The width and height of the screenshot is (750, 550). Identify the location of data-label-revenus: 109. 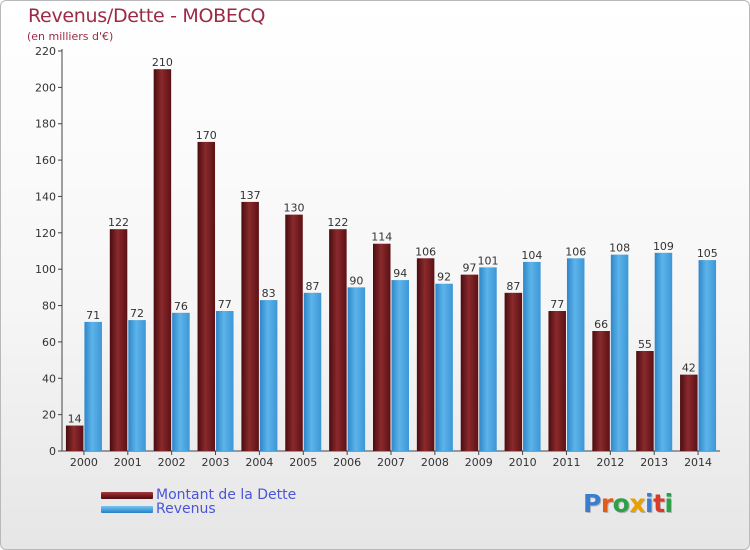
(663, 246).